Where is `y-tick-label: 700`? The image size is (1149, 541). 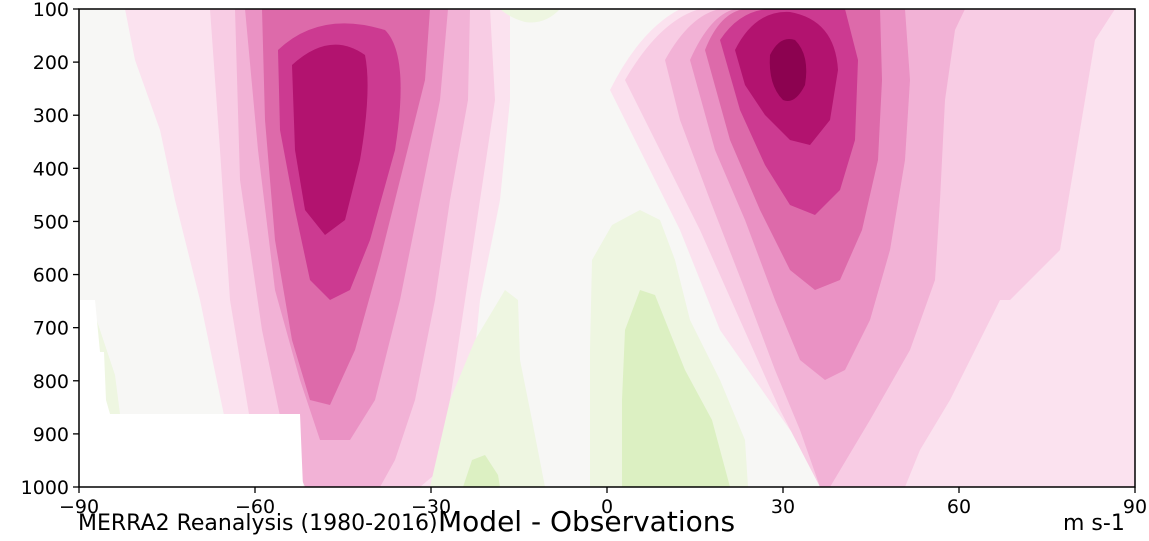 y-tick-label: 700 is located at coordinates (51, 329).